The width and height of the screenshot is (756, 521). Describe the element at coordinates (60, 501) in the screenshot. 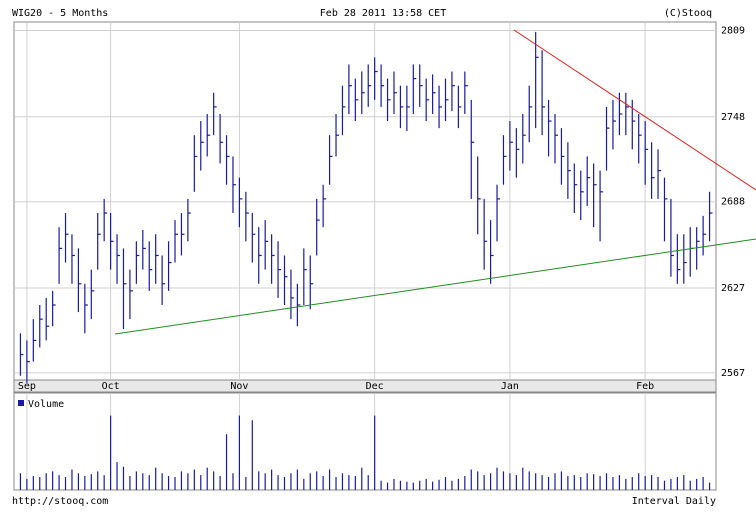

I see `footer-left: http://stooq.com` at that location.